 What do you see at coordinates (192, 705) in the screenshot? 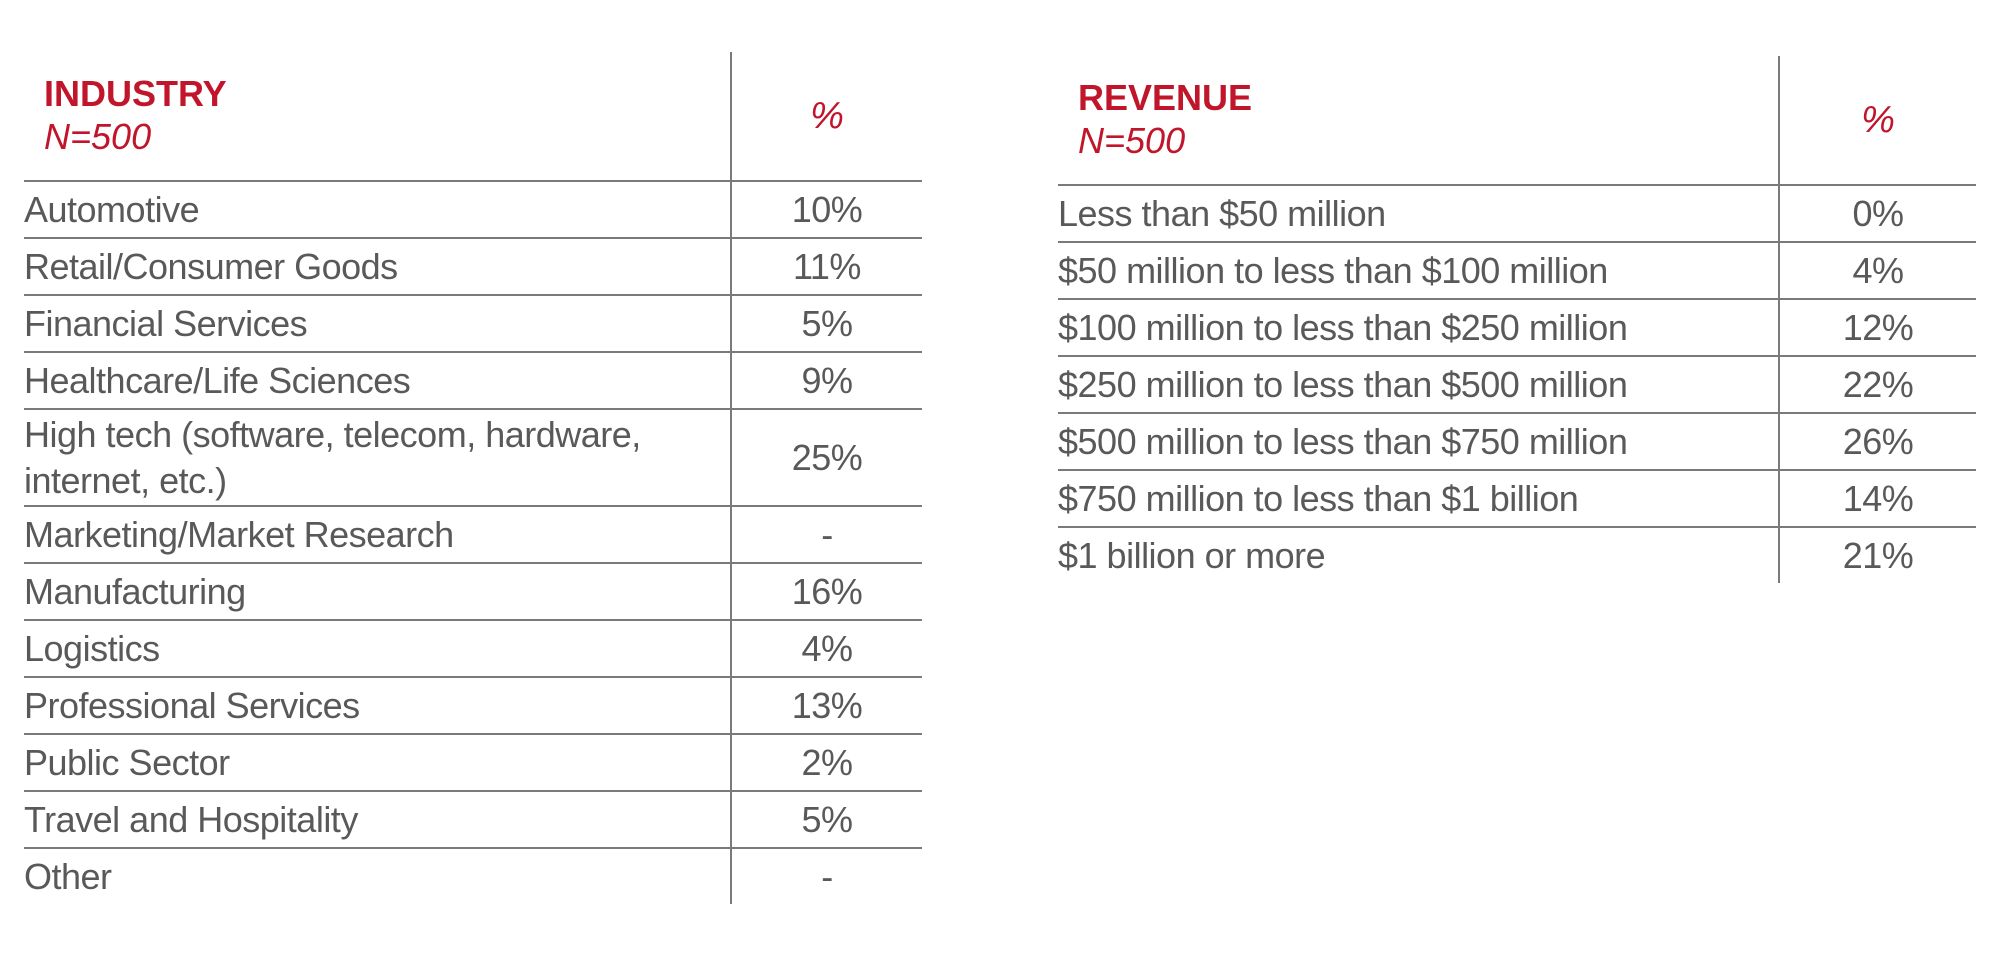
I see `row-label: Professional Services` at bounding box center [192, 705].